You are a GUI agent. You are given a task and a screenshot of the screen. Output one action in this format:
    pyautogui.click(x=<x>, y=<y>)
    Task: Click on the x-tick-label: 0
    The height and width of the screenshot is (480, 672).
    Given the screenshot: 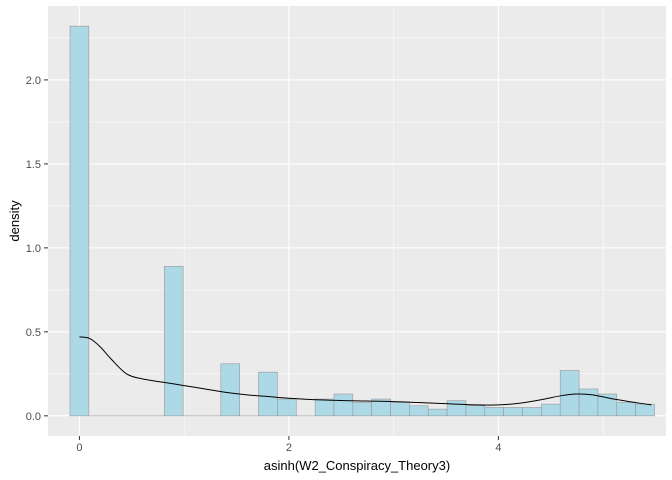 What is the action you would take?
    pyautogui.click(x=79, y=448)
    